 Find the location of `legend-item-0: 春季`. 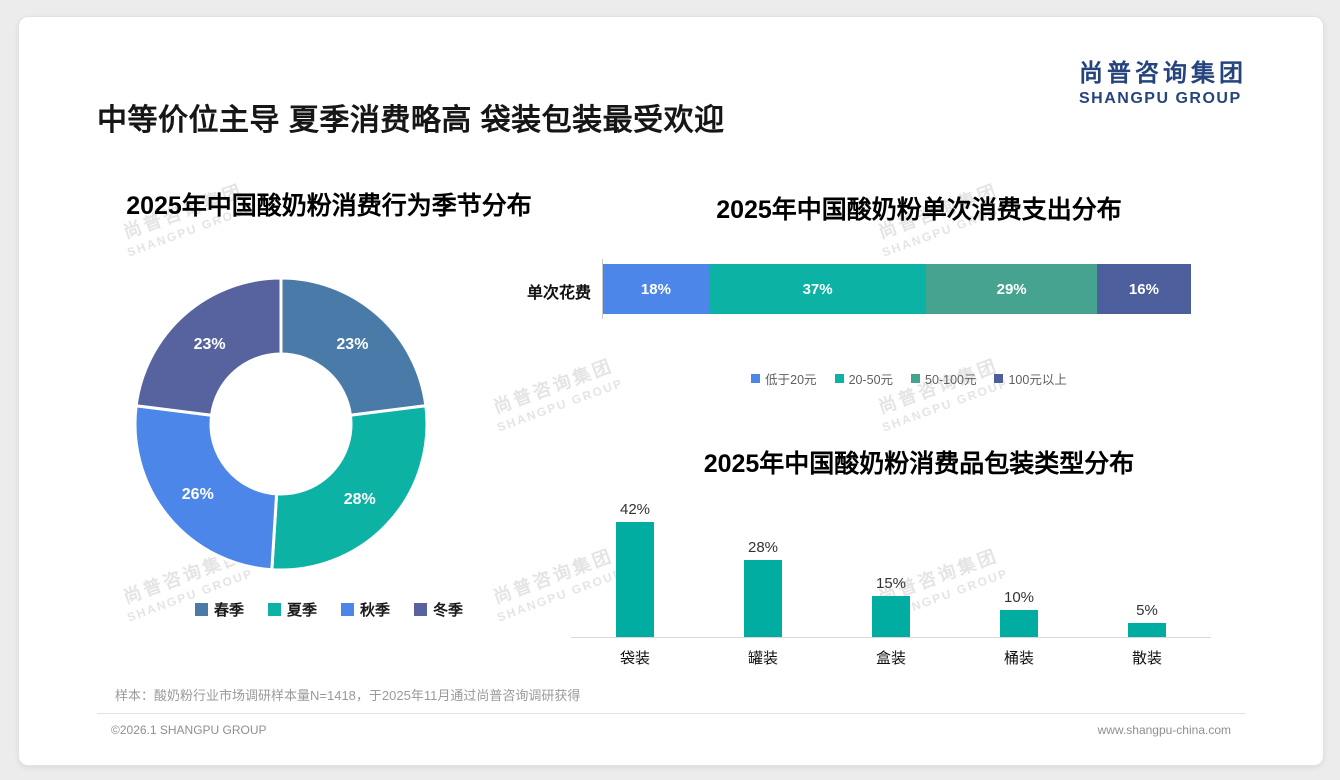

legend-item-0: 春季 is located at coordinates (219, 609).